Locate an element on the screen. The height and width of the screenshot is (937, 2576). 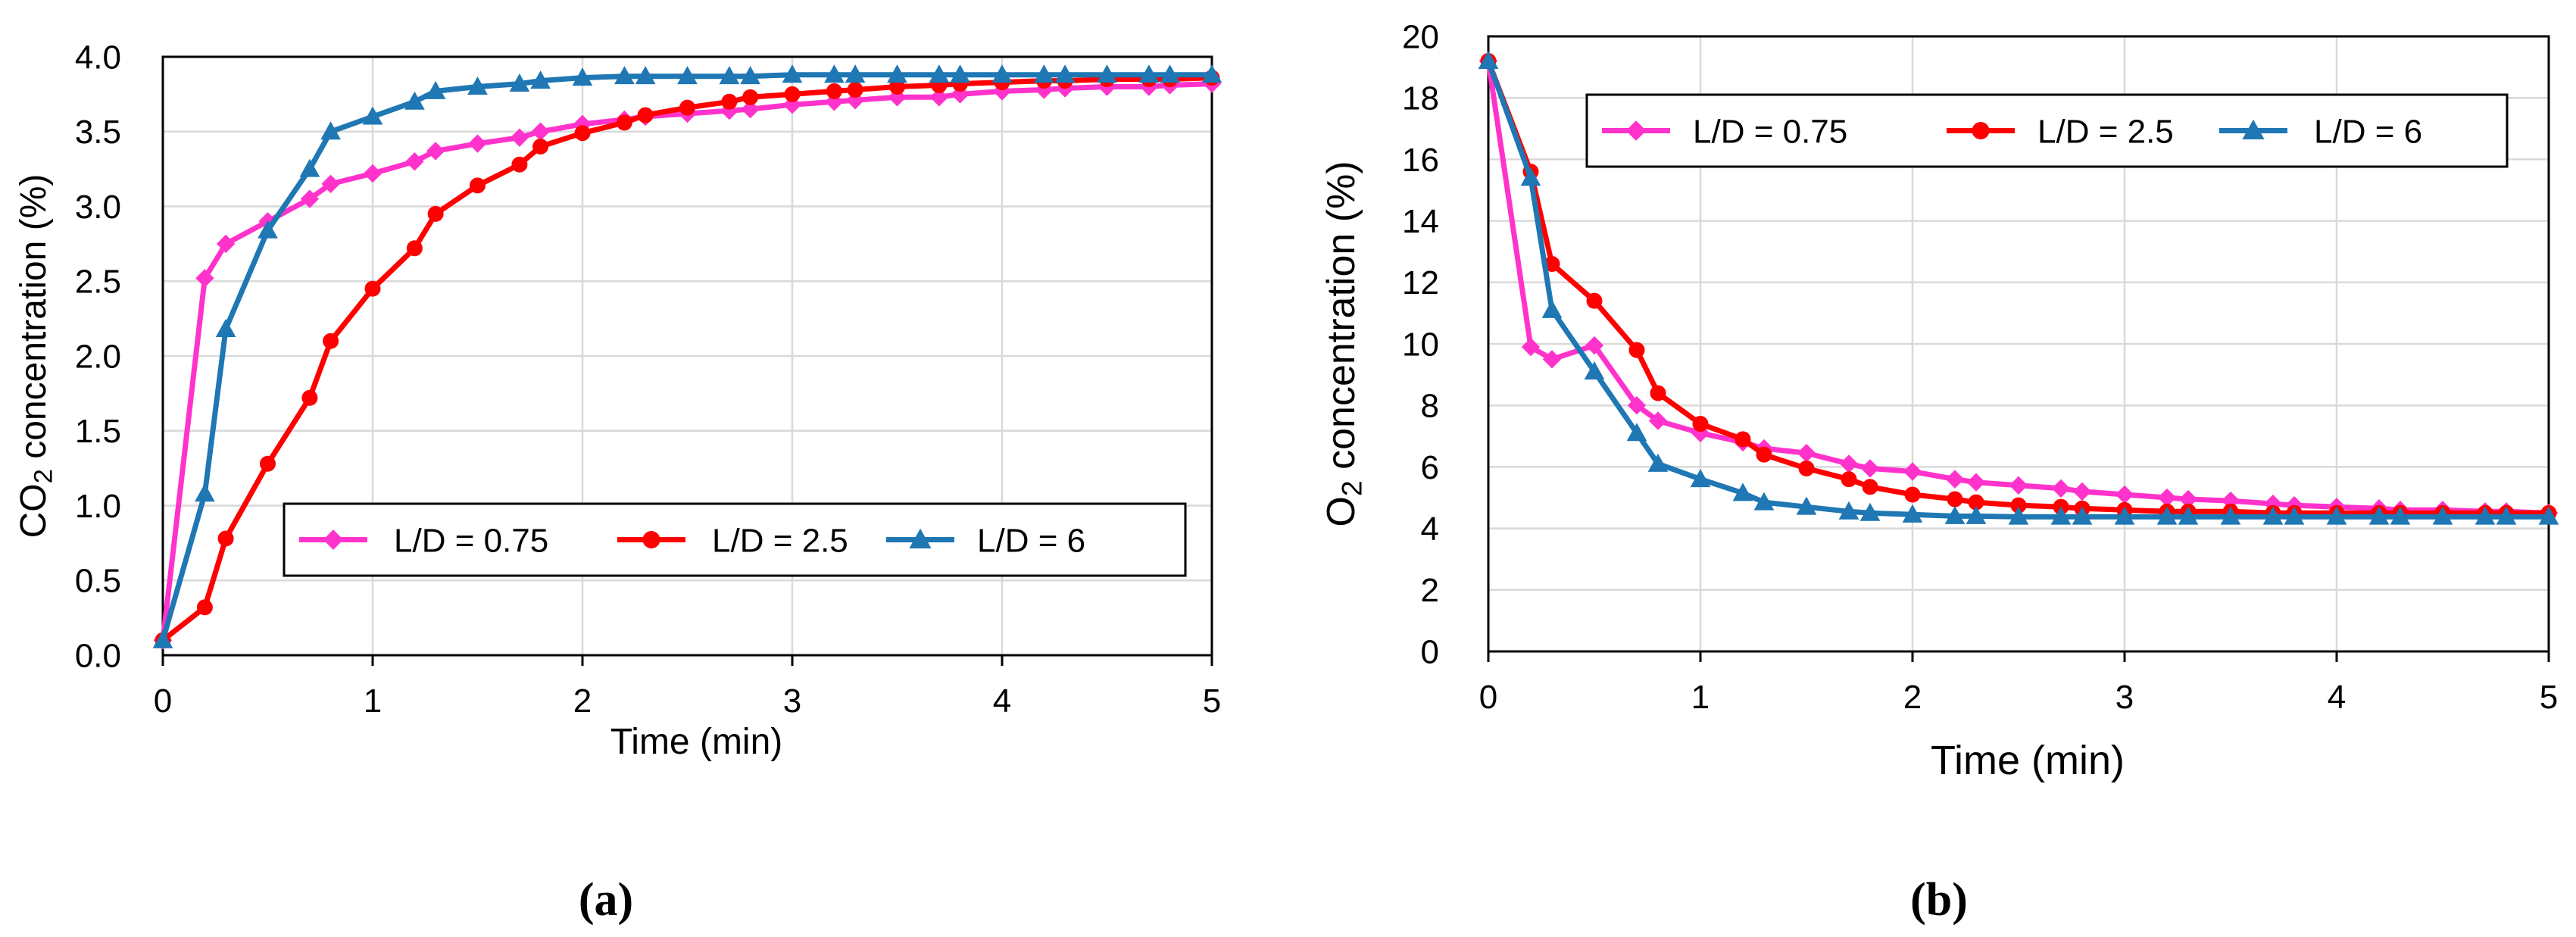
legend-box is located at coordinates (2047, 130).